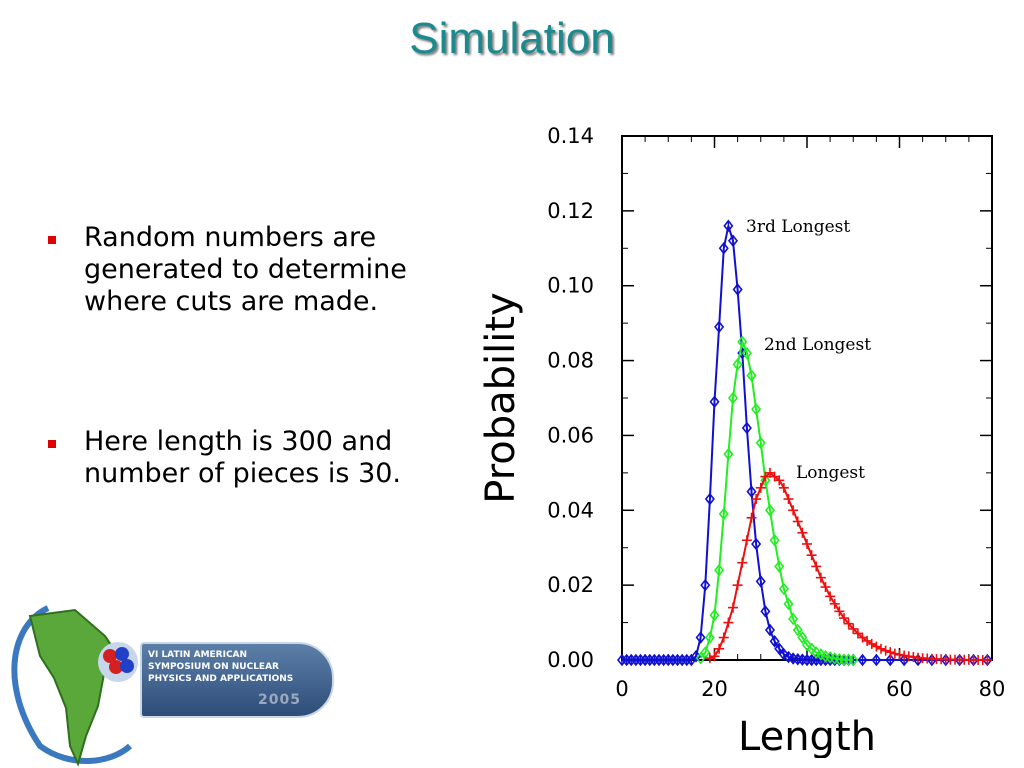 The height and width of the screenshot is (768, 1024). I want to click on x-tick-label: 60, so click(899, 689).